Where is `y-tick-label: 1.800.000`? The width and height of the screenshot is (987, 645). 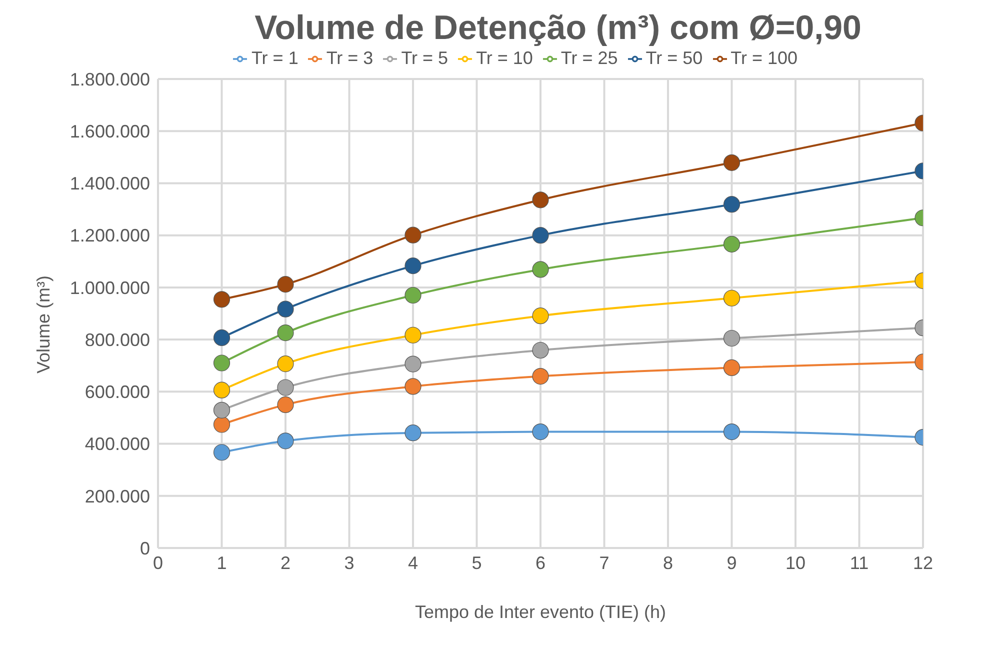
y-tick-label: 1.800.000 is located at coordinates (110, 79).